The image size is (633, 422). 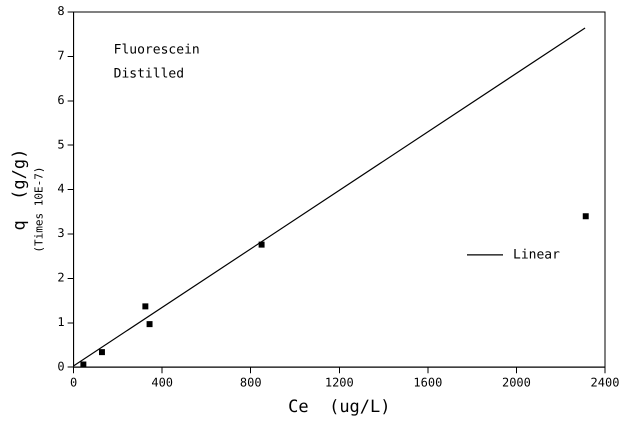 I want to click on y-tick-label: 7, so click(x=61, y=55).